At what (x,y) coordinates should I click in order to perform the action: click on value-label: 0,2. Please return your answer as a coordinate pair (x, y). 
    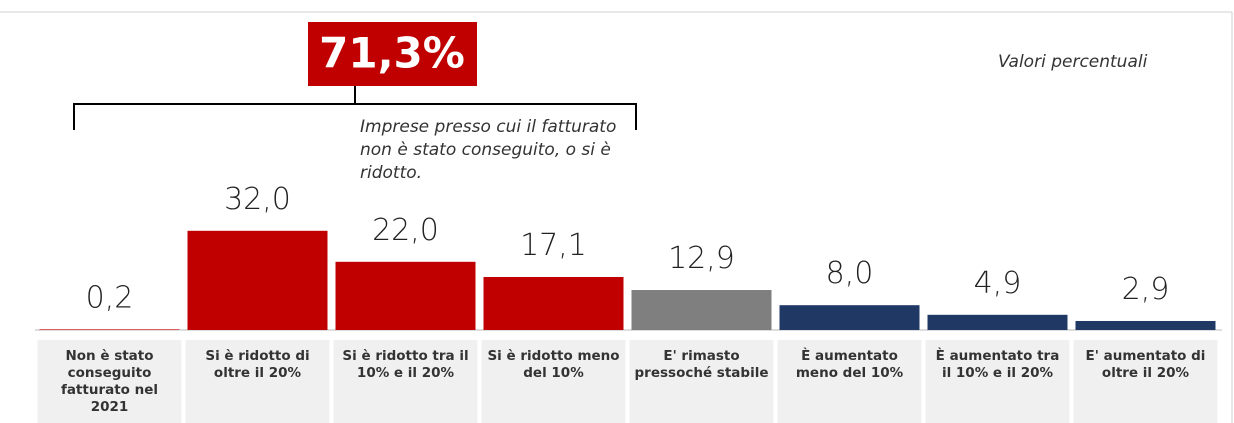
    Looking at the image, I should click on (110, 297).